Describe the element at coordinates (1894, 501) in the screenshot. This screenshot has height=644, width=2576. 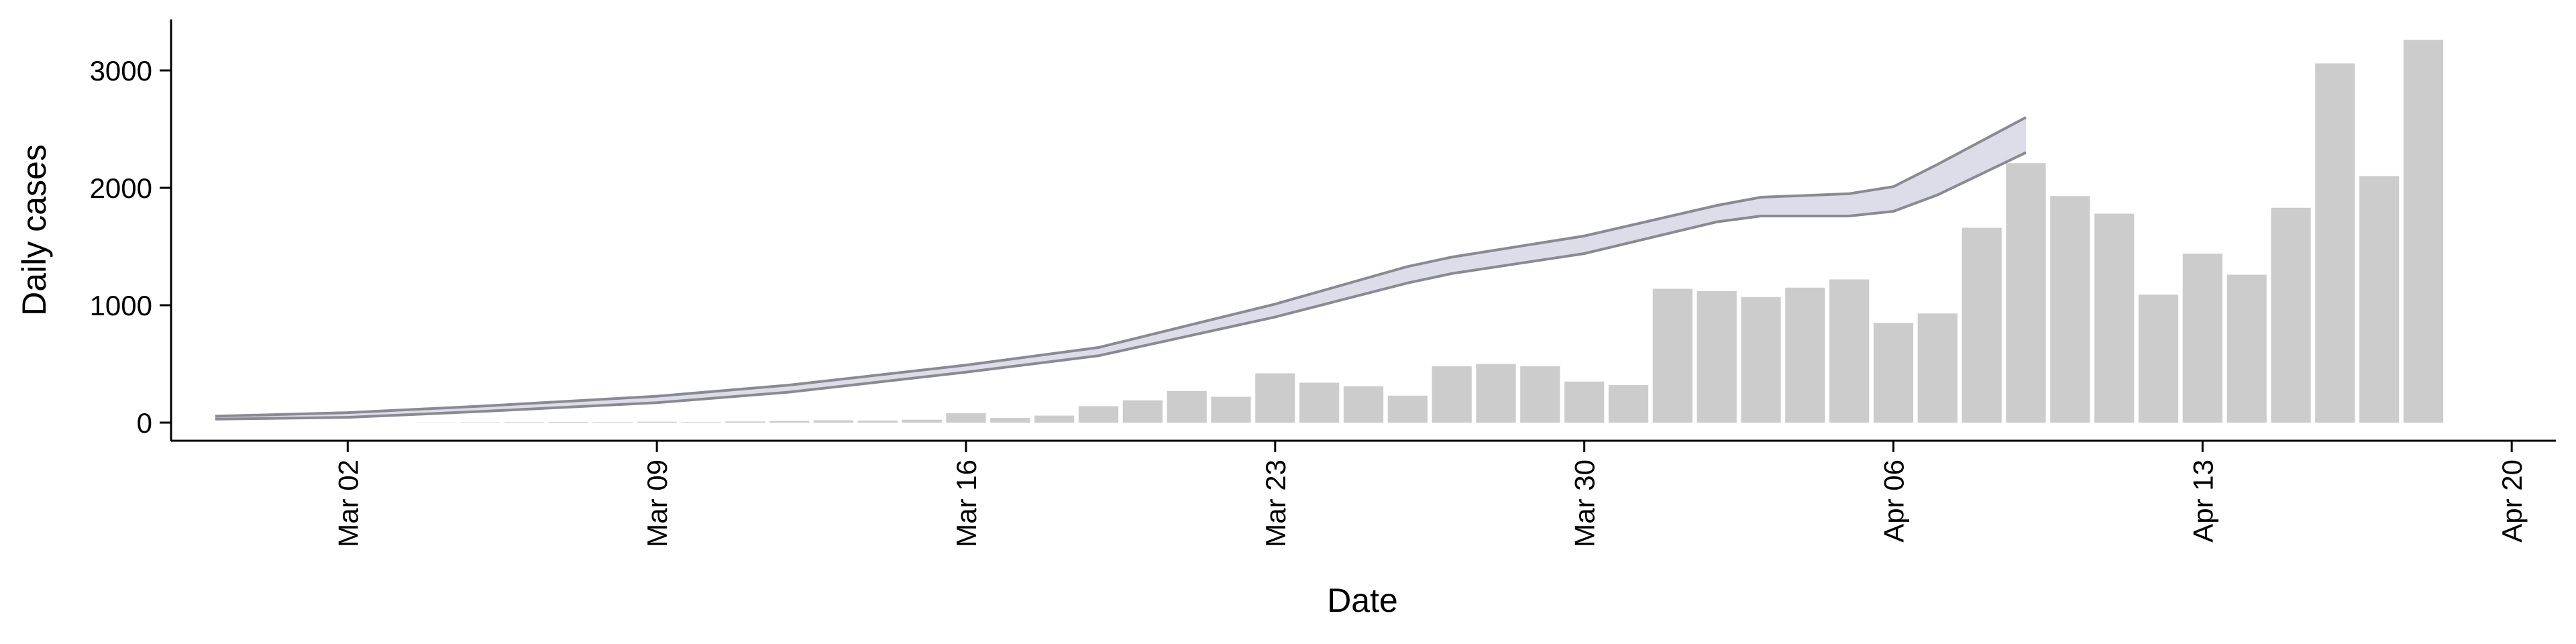
I see `x-tick-label: Apr 06` at that location.